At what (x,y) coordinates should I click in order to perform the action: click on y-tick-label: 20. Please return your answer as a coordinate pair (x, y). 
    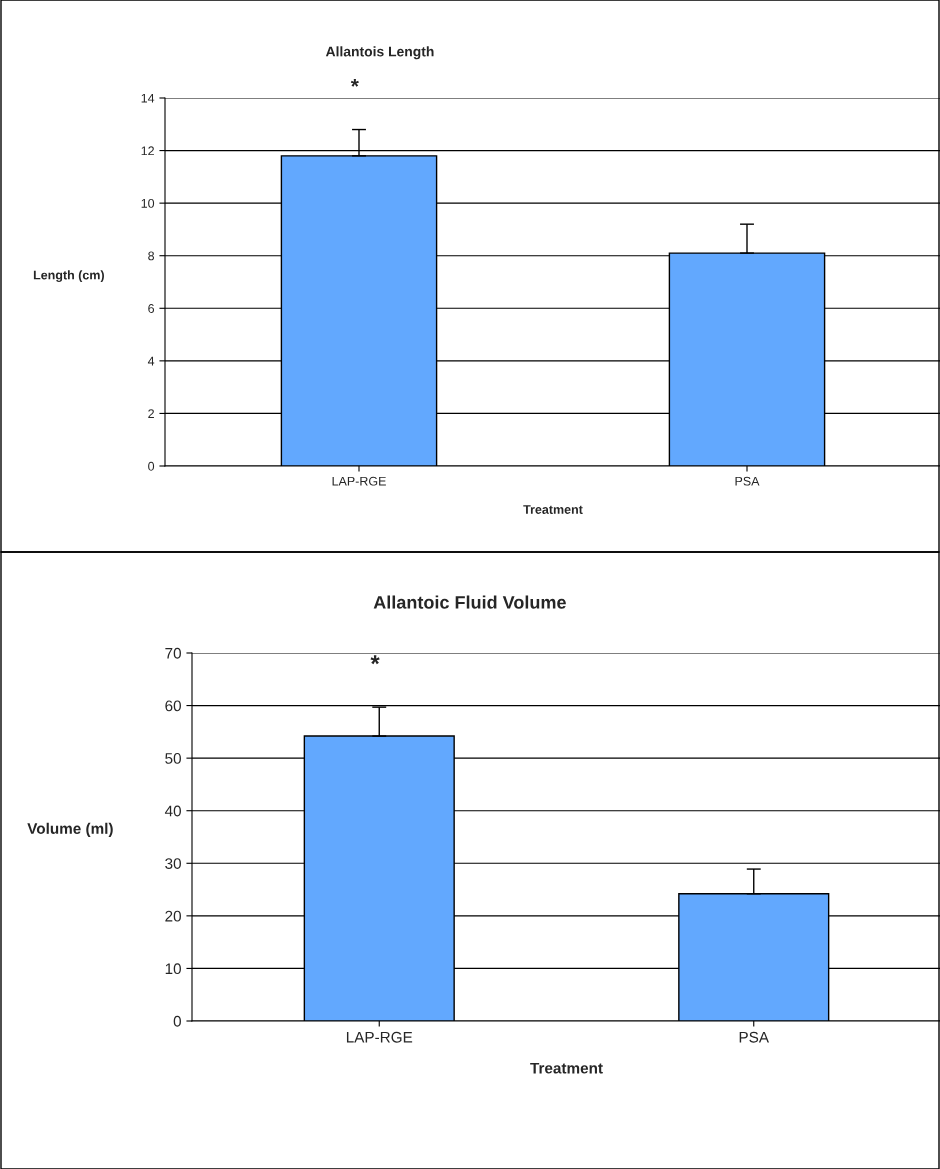
    Looking at the image, I should click on (173, 916).